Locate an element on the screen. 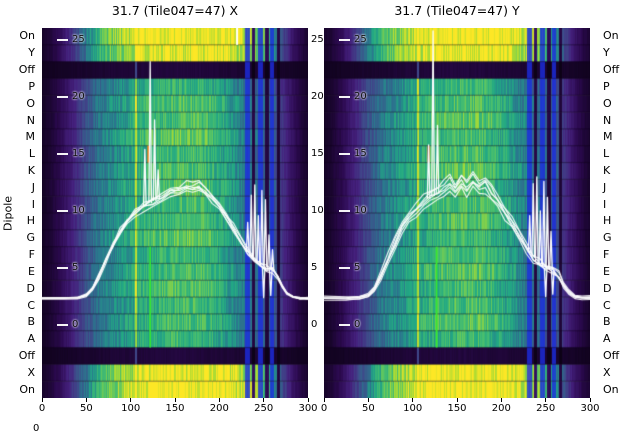 The image size is (640, 440). right-axis-tick-label: 15 is located at coordinates (317, 153).